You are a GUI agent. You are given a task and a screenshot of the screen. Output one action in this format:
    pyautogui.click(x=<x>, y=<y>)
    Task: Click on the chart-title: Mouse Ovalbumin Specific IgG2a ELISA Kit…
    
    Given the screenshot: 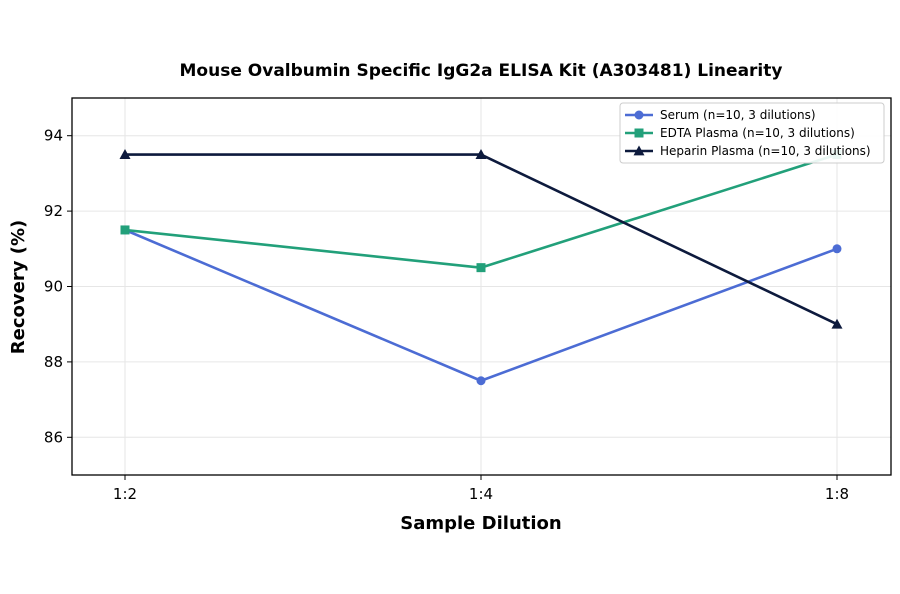 What is the action you would take?
    pyautogui.click(x=481, y=71)
    